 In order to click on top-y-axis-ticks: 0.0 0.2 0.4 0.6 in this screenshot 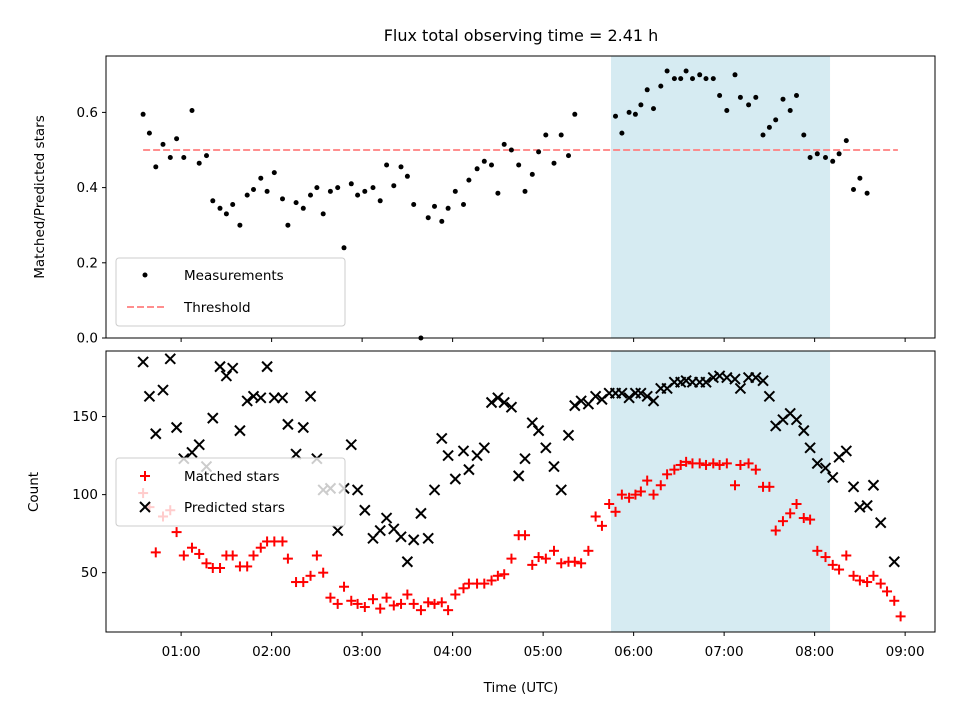, I will do `click(91, 226)`.